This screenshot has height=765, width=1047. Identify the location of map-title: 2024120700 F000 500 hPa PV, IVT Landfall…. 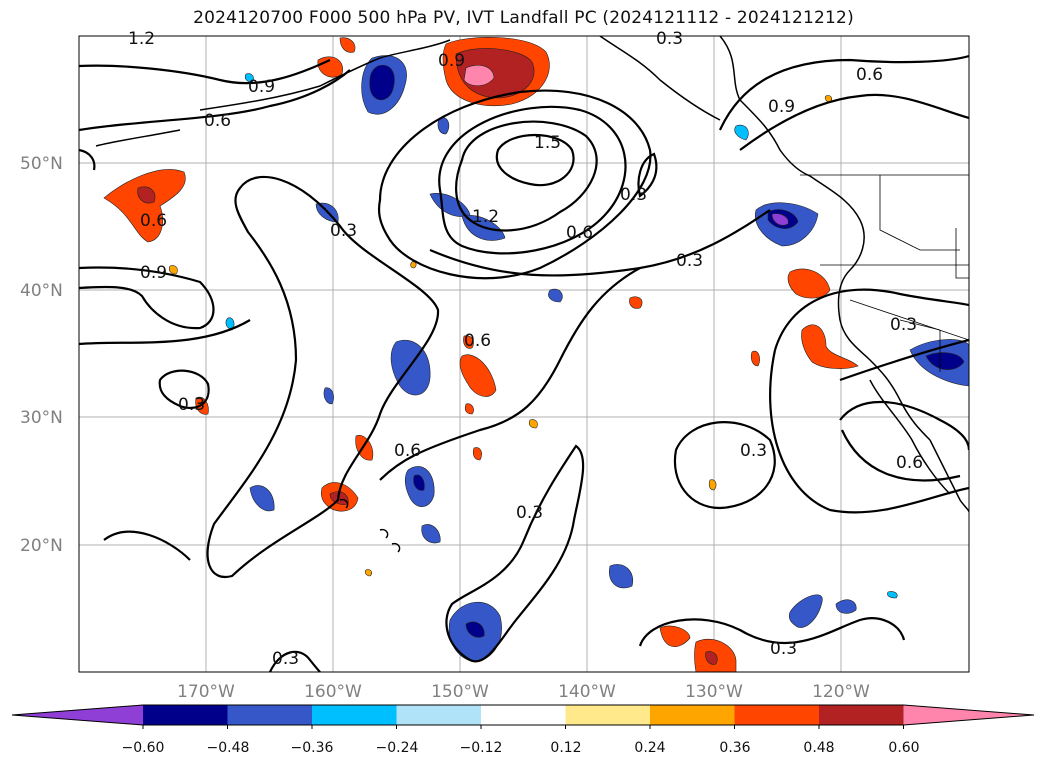
(523, 18).